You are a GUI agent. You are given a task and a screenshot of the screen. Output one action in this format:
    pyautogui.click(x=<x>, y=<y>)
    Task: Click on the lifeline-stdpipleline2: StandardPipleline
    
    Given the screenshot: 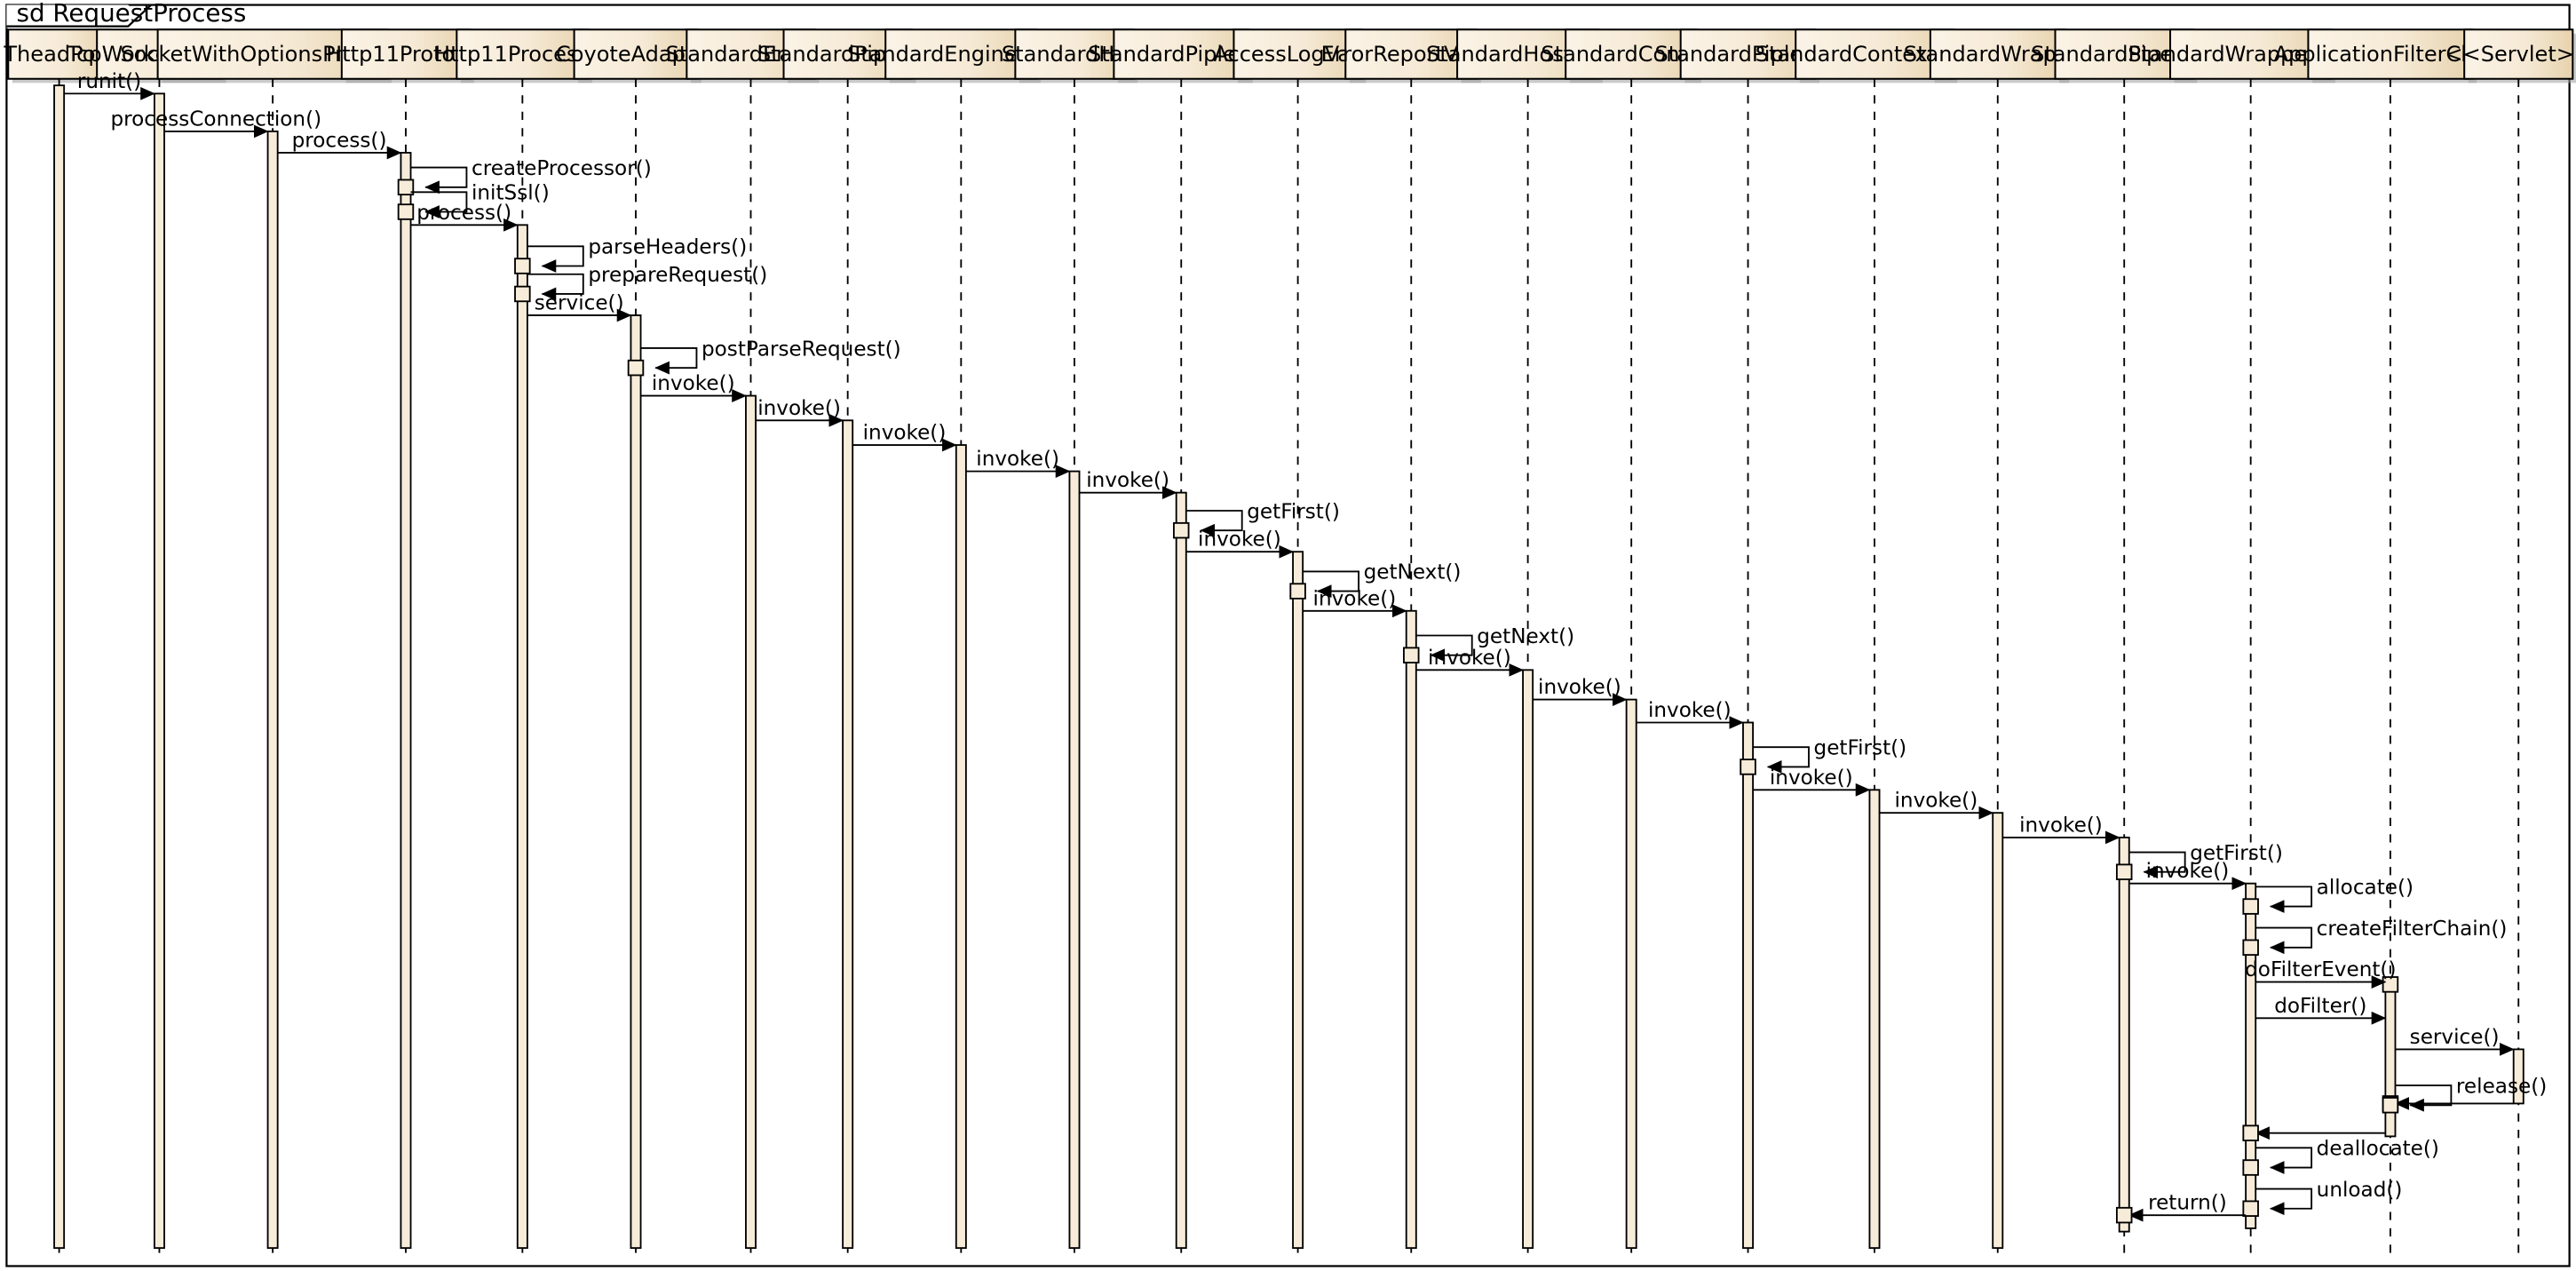 What is the action you would take?
    pyautogui.click(x=1181, y=644)
    